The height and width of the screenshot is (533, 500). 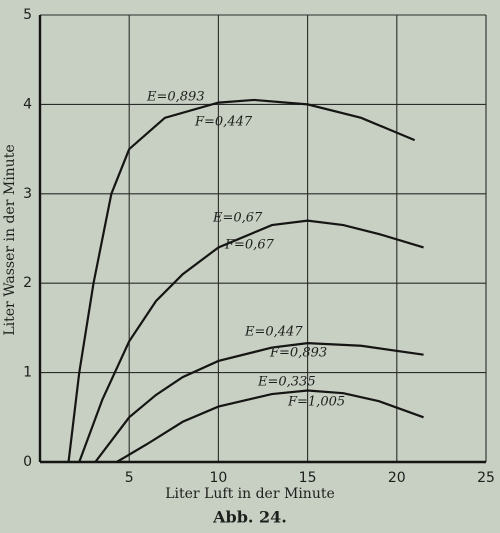 What do you see at coordinates (308, 478) in the screenshot?
I see `x-tick-label: 15` at bounding box center [308, 478].